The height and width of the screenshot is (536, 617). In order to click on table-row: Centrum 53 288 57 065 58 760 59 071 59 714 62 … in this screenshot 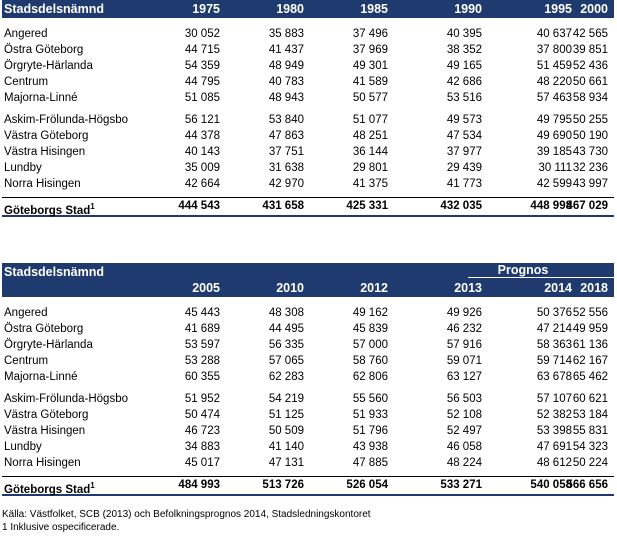, I will do `click(308, 361)`.